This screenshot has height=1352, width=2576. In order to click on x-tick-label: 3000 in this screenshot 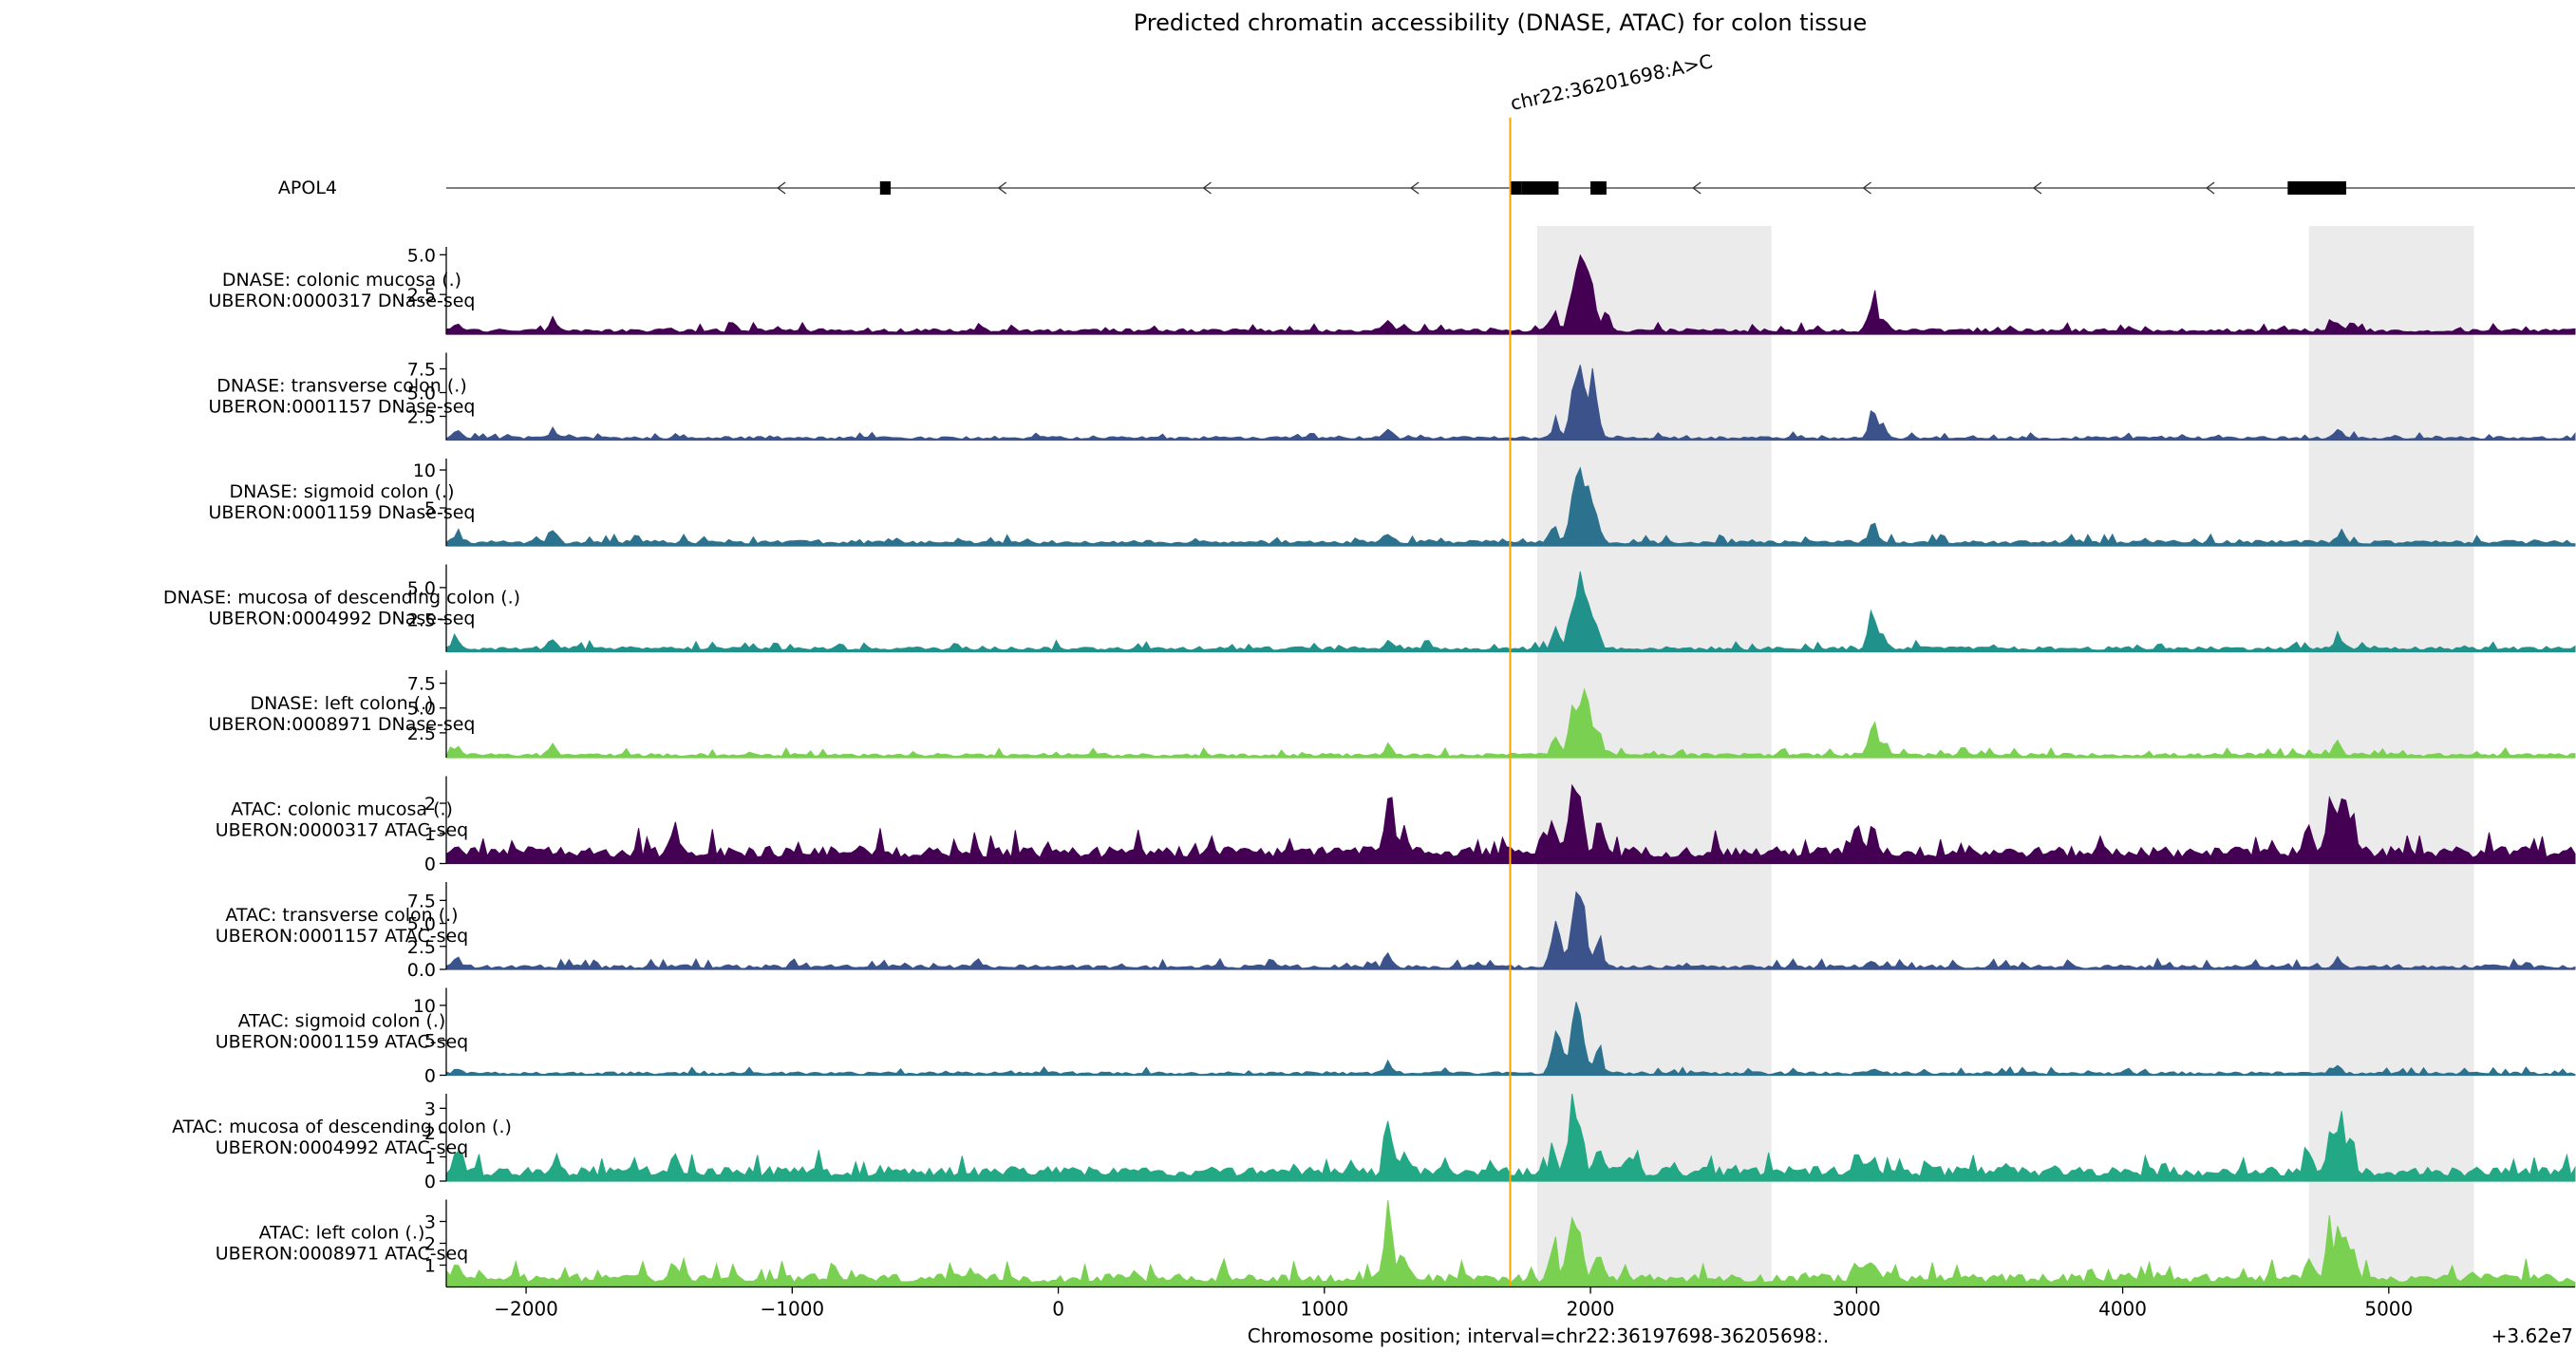, I will do `click(1857, 1309)`.